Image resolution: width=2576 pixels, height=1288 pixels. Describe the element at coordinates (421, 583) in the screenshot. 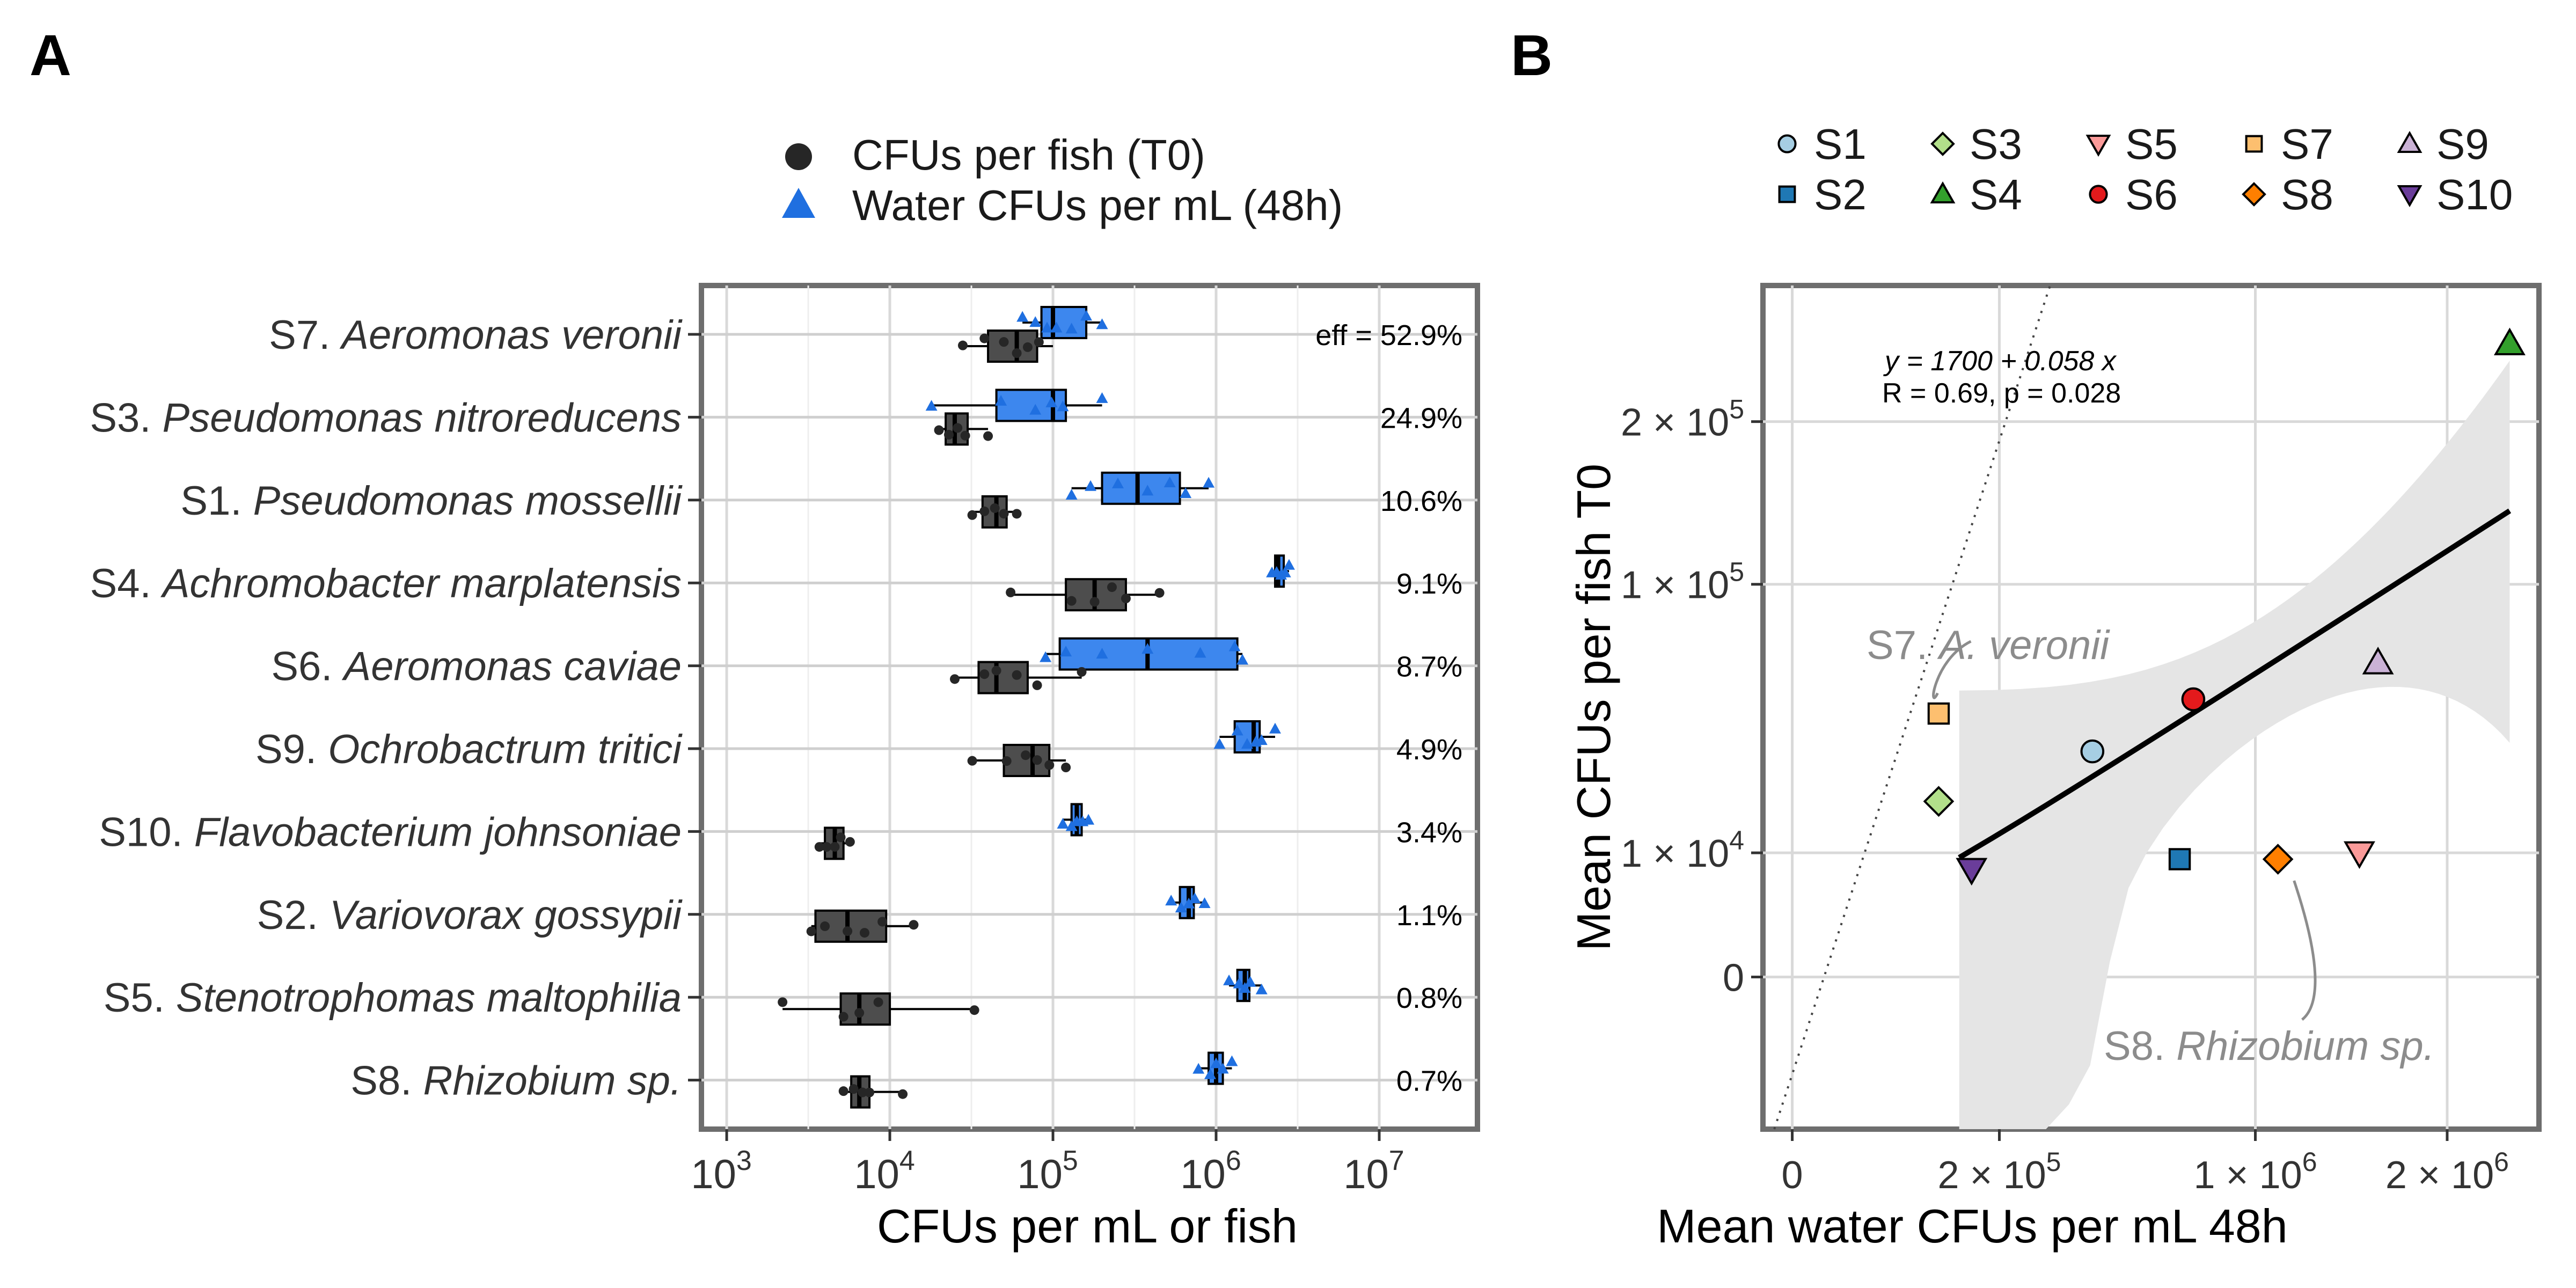

I see `category-name: Achromobacter marplatensis` at that location.